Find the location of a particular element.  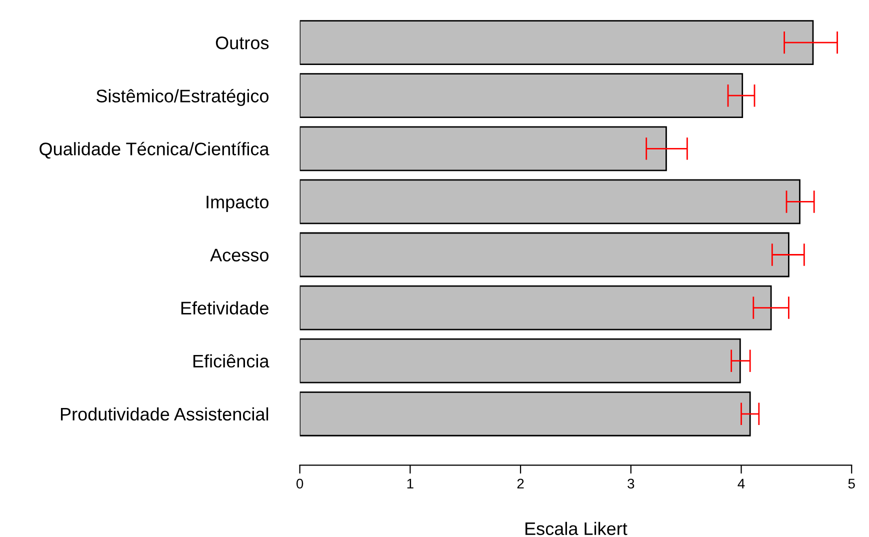

y-tick-label: Outros is located at coordinates (242, 43).